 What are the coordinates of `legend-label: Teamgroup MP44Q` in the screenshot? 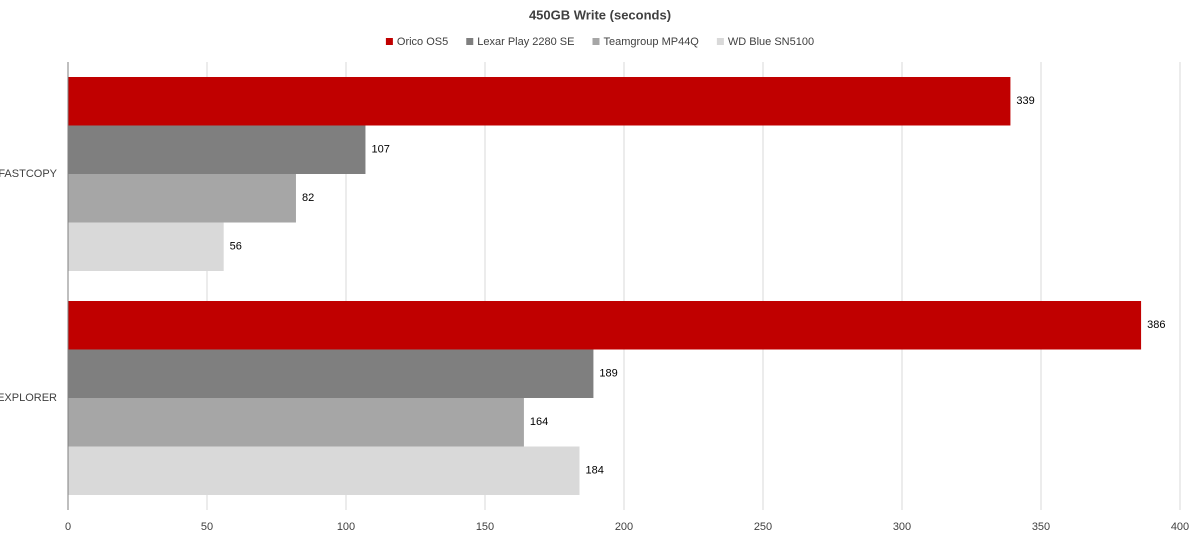 It's located at (651, 42).